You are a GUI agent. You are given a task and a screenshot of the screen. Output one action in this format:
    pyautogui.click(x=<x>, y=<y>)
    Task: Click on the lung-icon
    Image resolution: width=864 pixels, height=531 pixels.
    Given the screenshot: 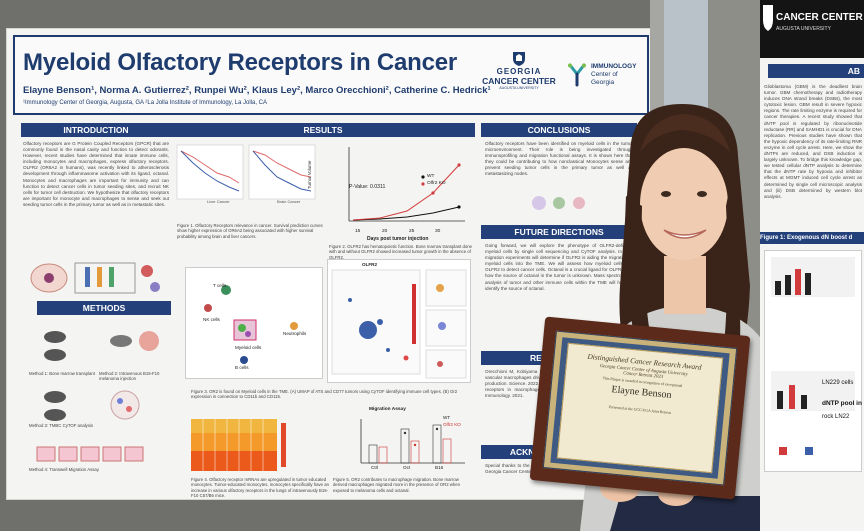 What is the action you would take?
    pyautogui.click(x=149, y=341)
    